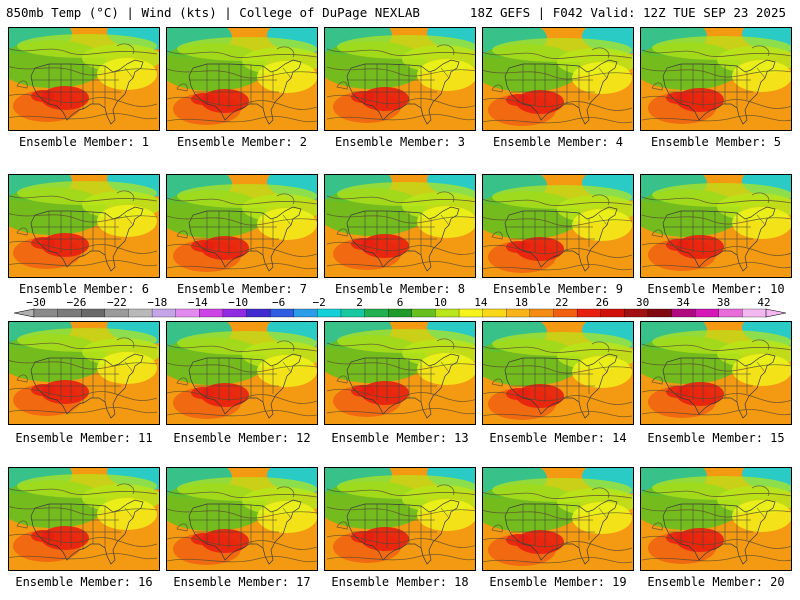  Describe the element at coordinates (481, 302) in the screenshot. I see `colorbar-tick-label: 14` at that location.